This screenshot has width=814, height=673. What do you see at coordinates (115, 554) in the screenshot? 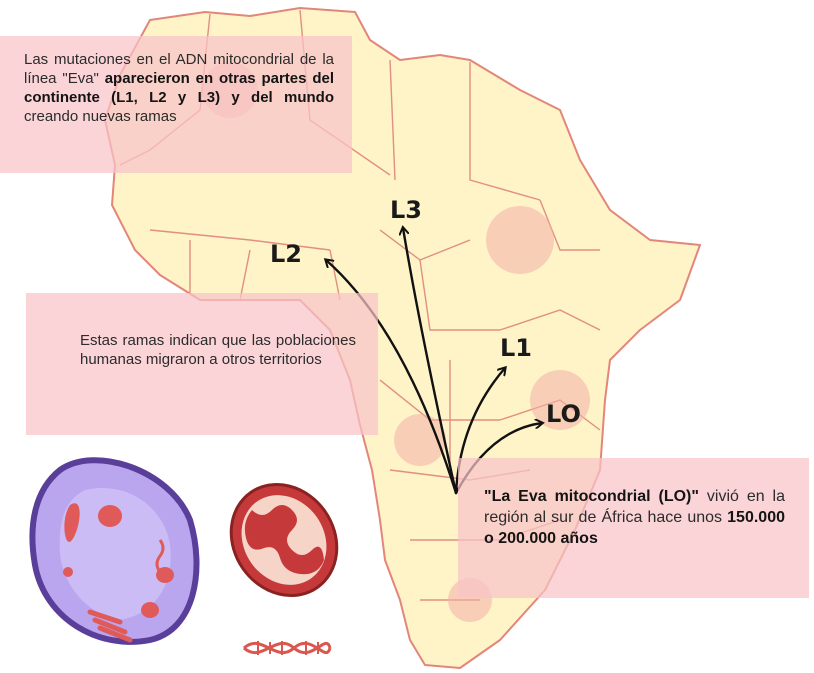
I see `cell-inner-shading` at bounding box center [115, 554].